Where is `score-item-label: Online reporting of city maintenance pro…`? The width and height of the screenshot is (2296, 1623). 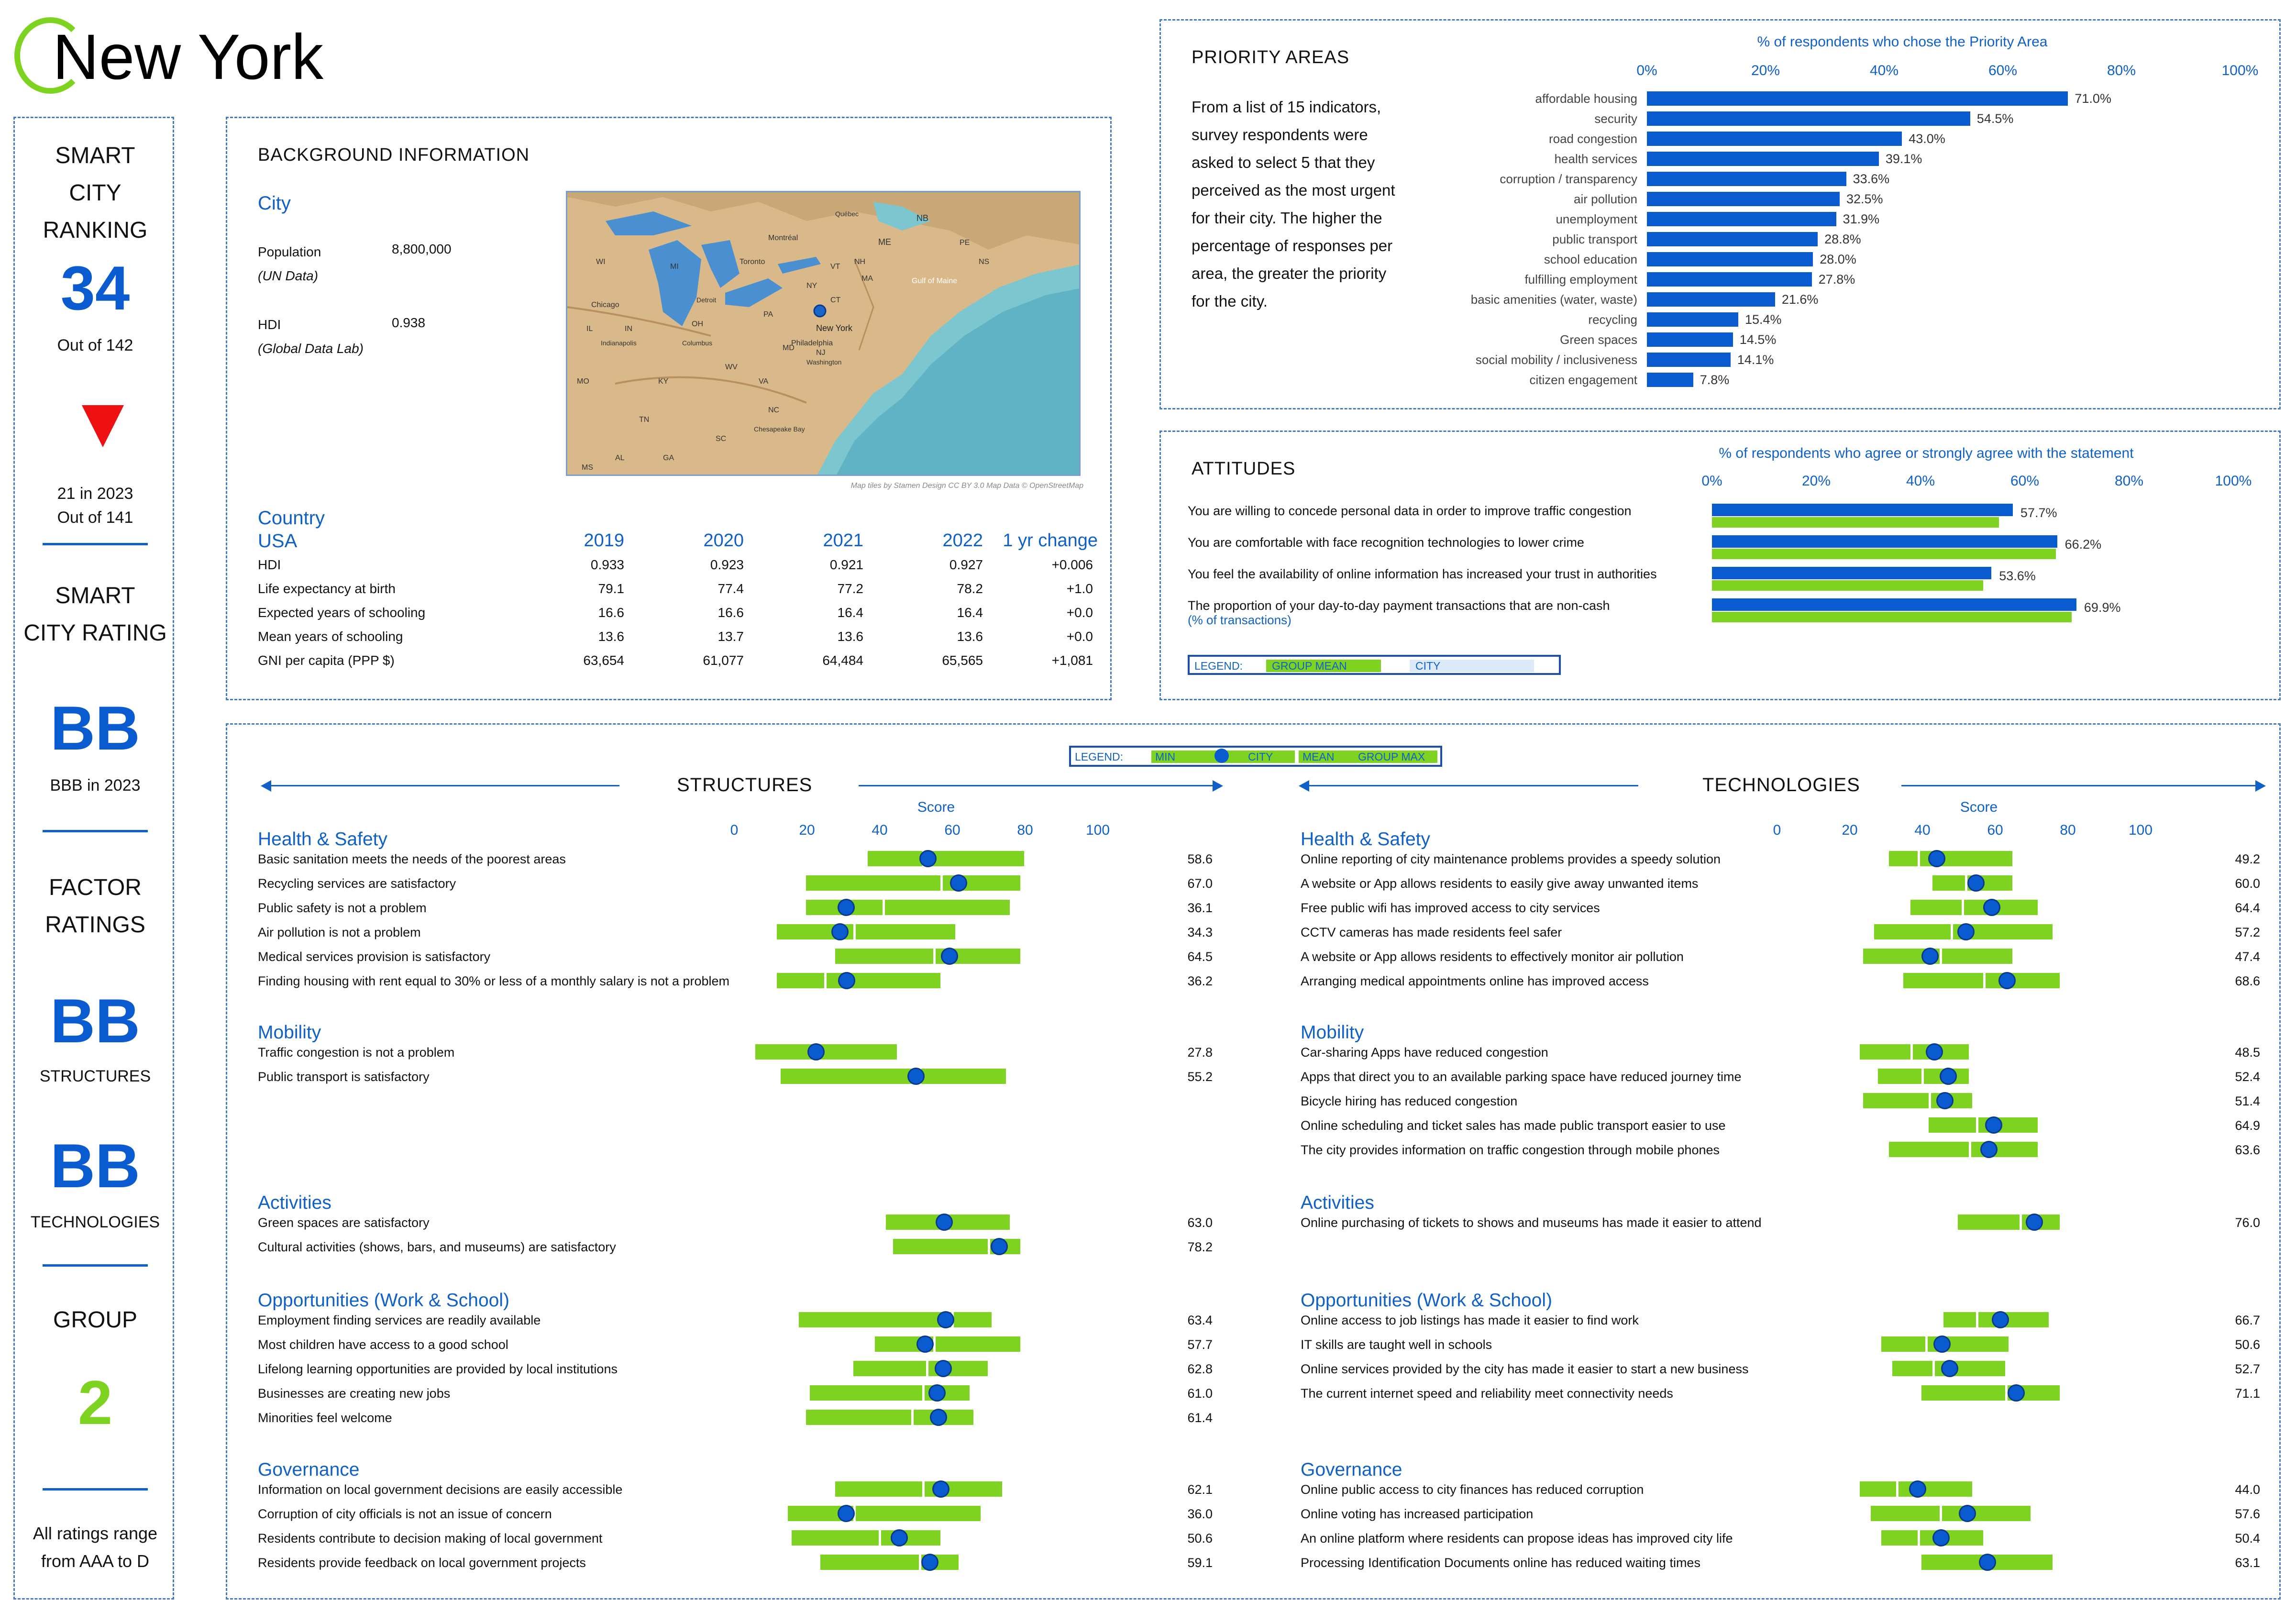
score-item-label: Online reporting of city maintenance pro… is located at coordinates (1511, 859).